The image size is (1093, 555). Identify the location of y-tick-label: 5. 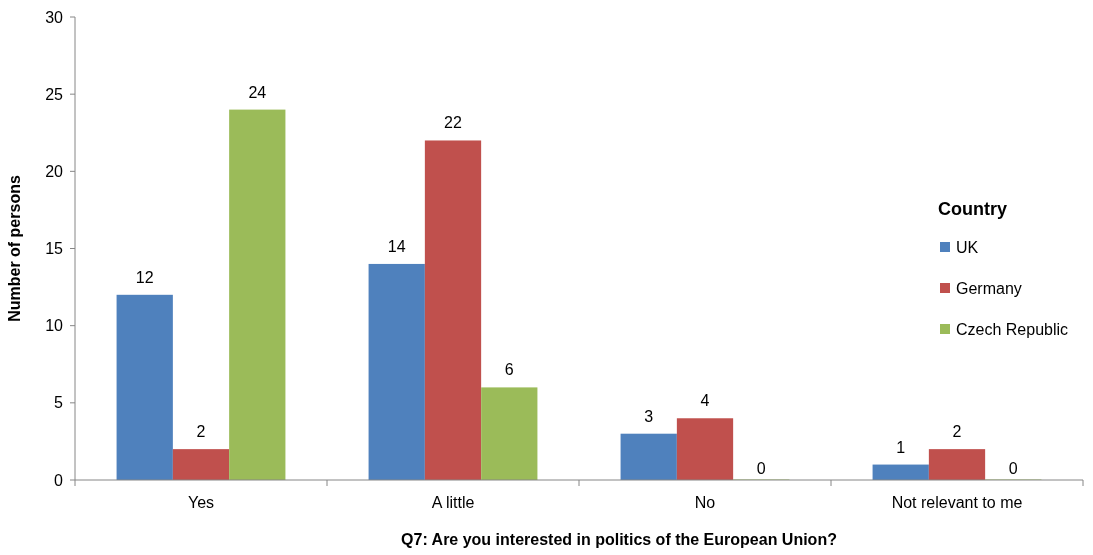
(59, 403).